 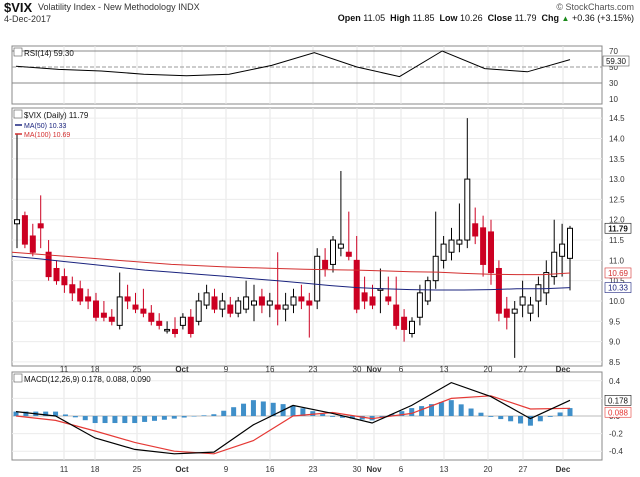 I want to click on rsi-tick-label: 50, so click(x=613, y=67).